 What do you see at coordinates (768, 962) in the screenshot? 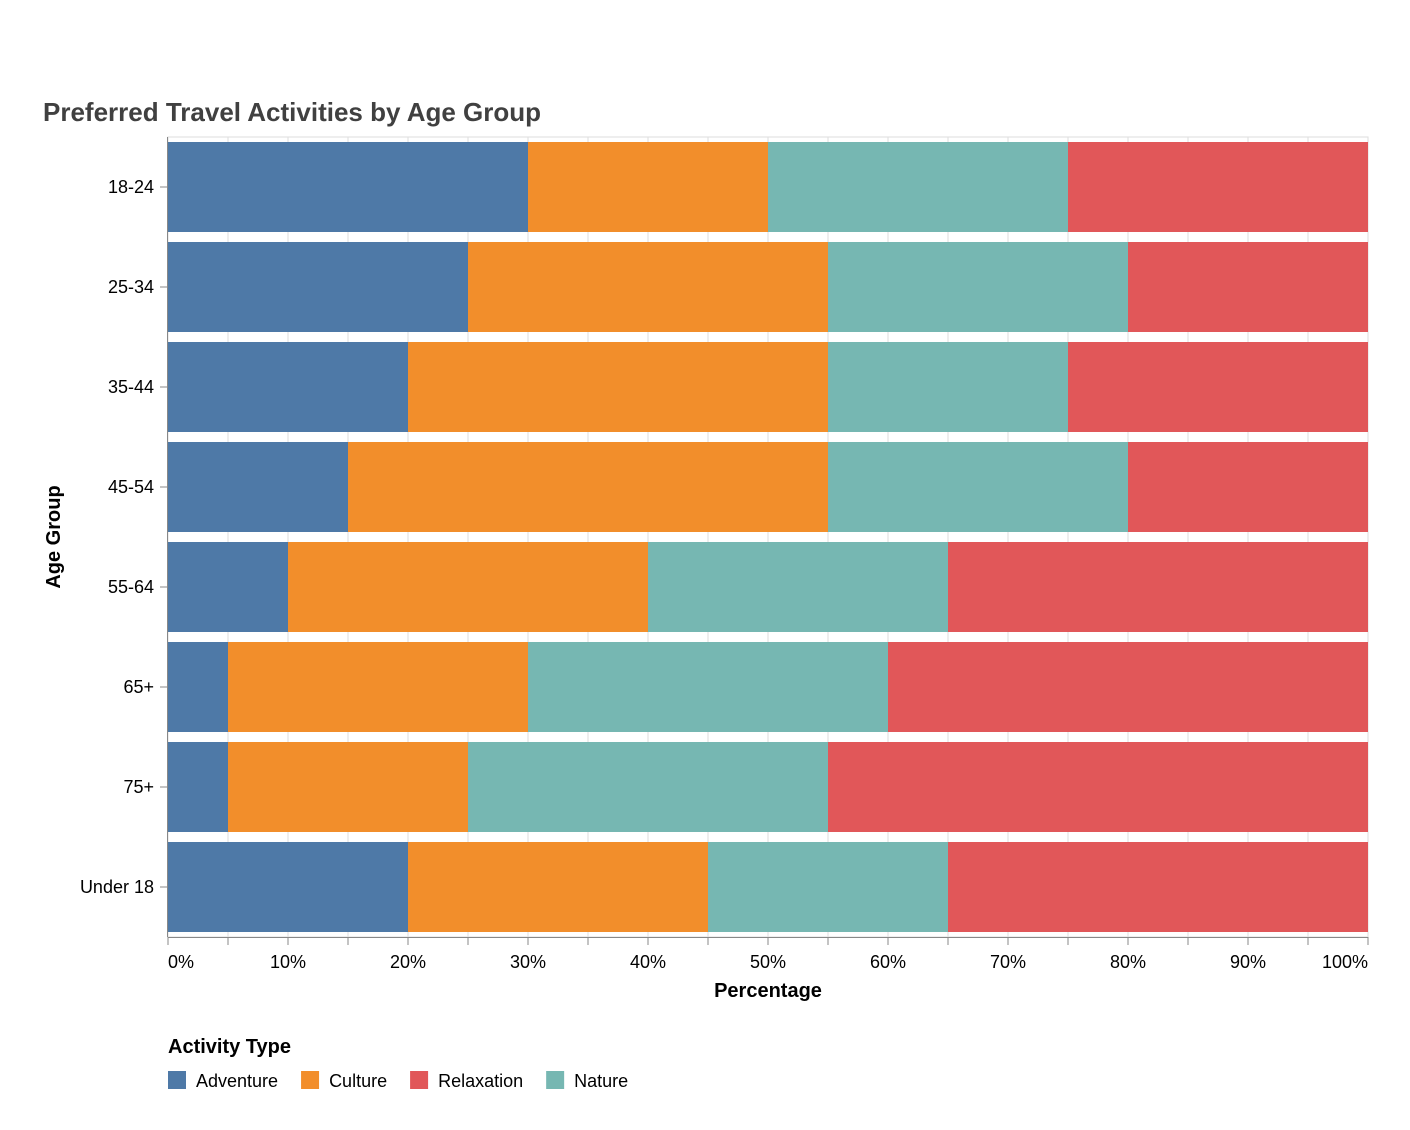
I see `x-tick-label: 50%` at bounding box center [768, 962].